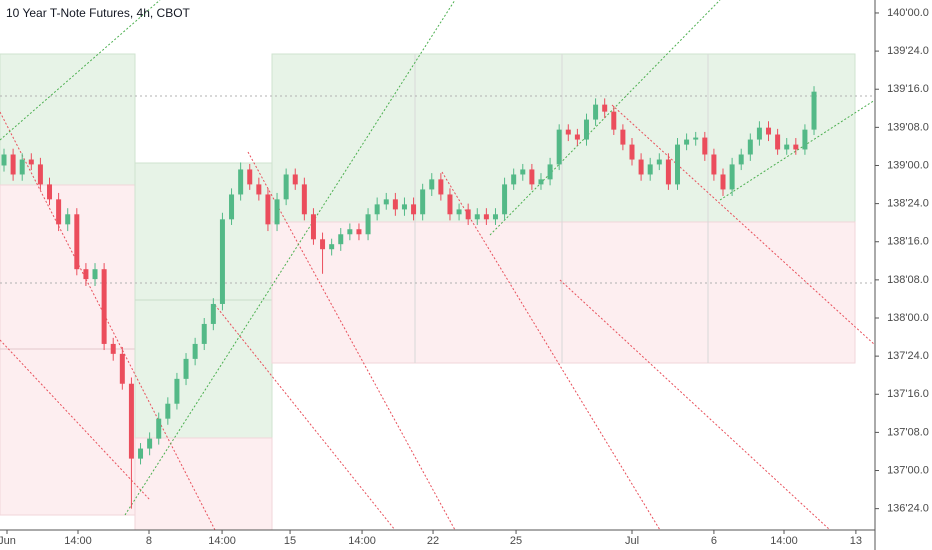  I want to click on y-tick-label: 137'24.0, so click(908, 356).